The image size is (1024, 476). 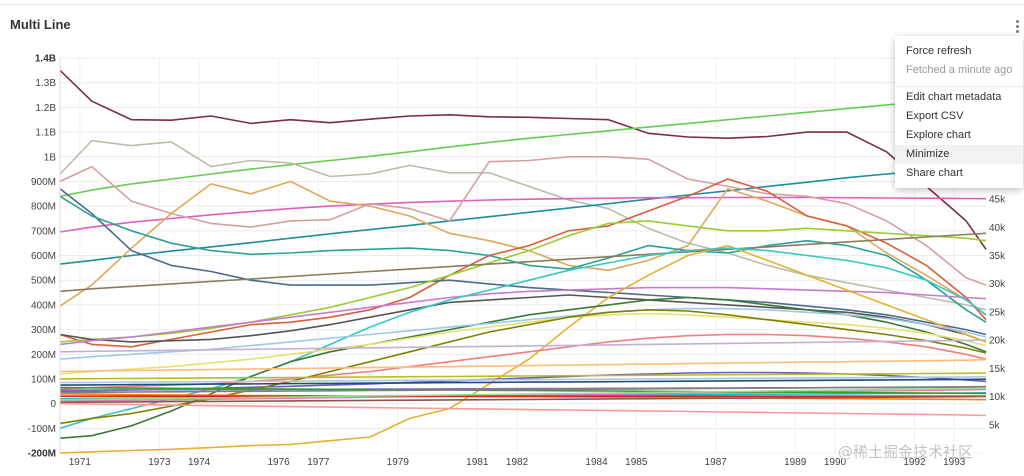 What do you see at coordinates (53, 404) in the screenshot?
I see `y-left-tick-label: 0` at bounding box center [53, 404].